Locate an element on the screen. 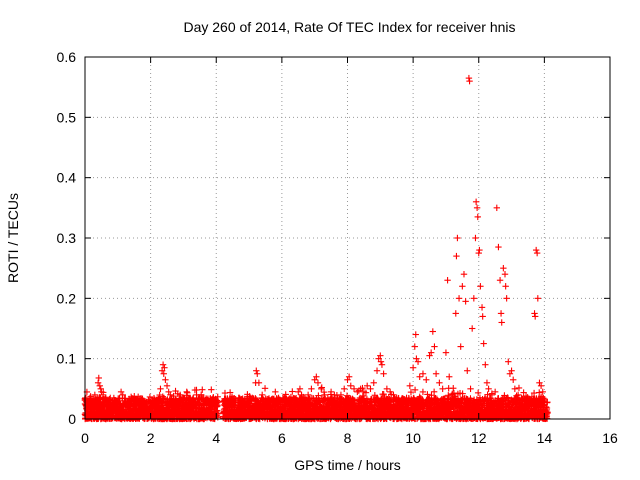 This screenshot has height=480, width=640. y-tick-label: 0.1 is located at coordinates (67, 359).